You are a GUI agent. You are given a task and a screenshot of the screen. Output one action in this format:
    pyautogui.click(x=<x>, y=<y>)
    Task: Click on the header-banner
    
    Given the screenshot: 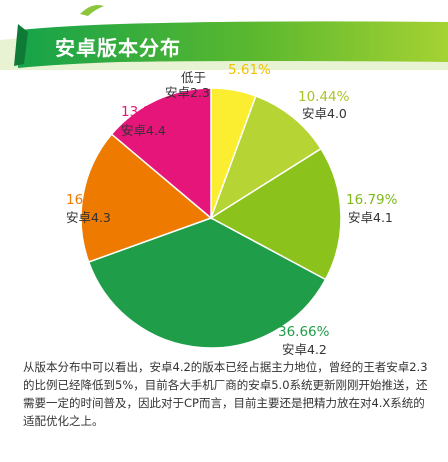 What is the action you would take?
    pyautogui.click(x=224, y=37)
    